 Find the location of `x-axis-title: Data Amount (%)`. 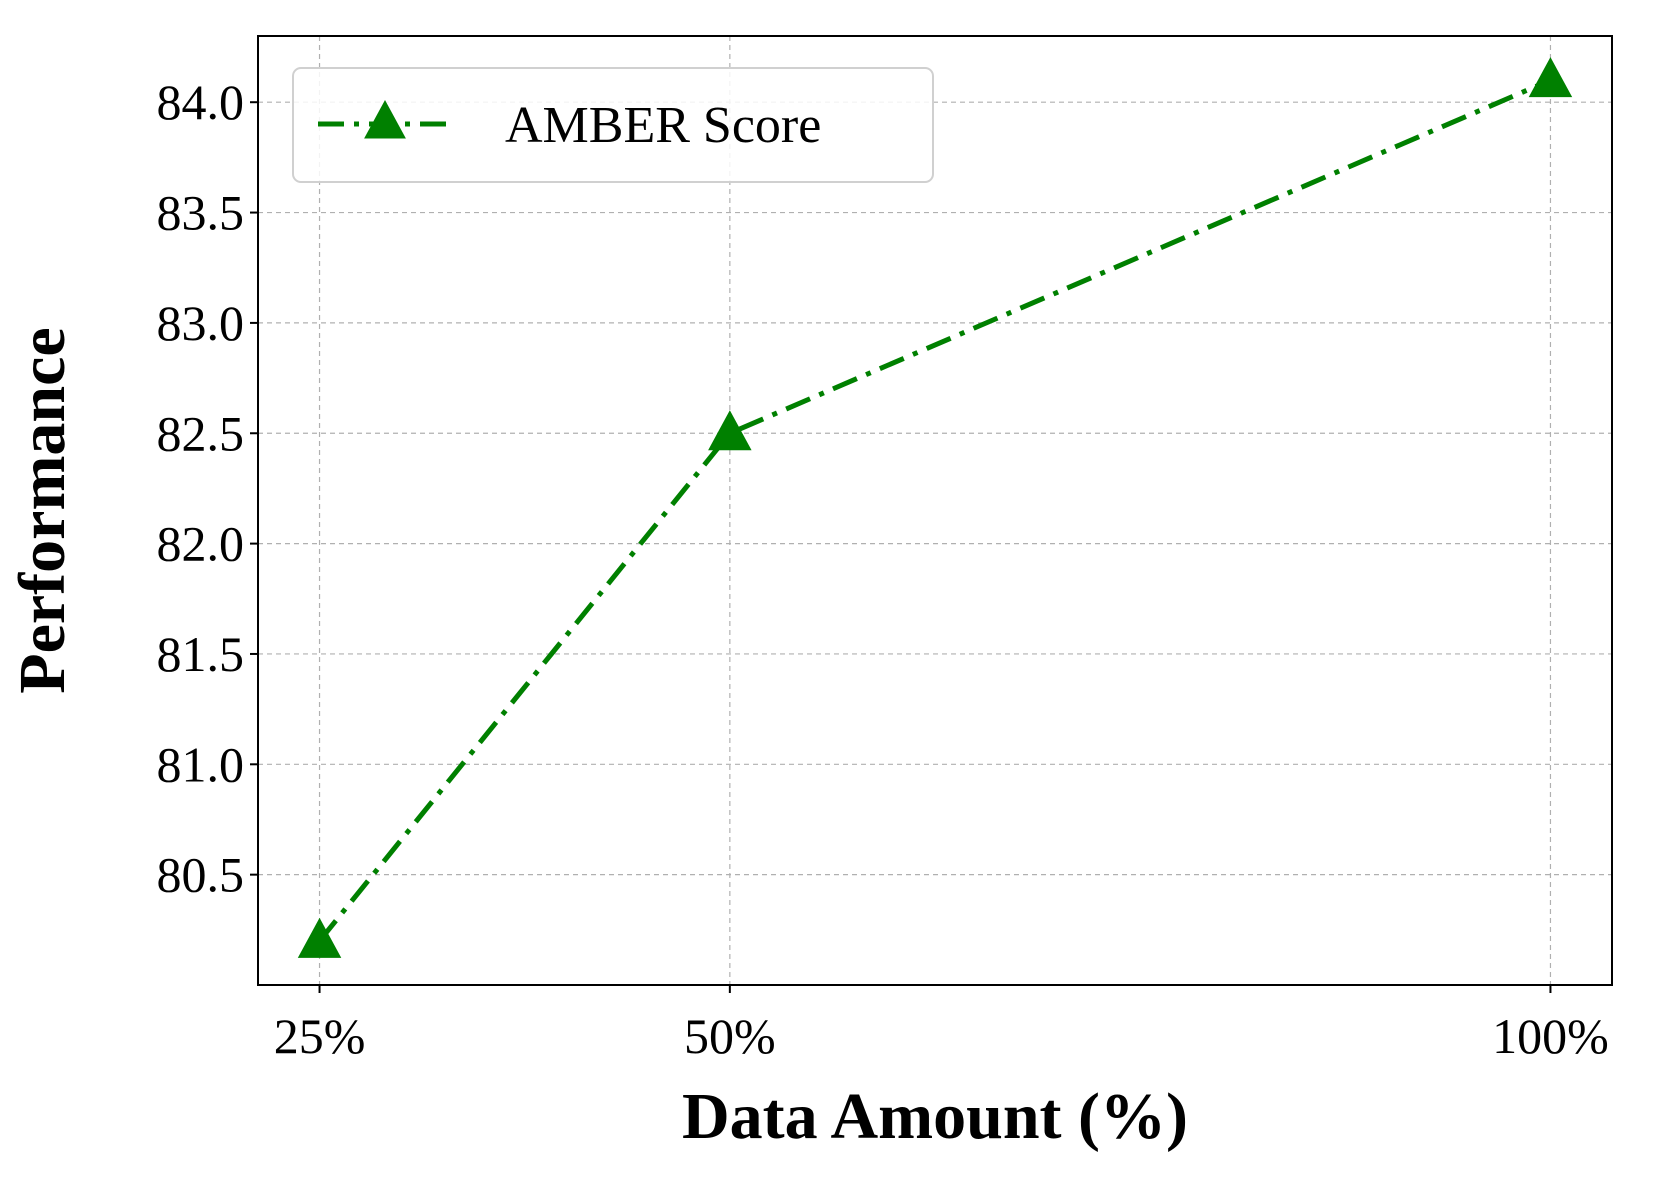

x-axis-title: Data Amount (%) is located at coordinates (935, 1116).